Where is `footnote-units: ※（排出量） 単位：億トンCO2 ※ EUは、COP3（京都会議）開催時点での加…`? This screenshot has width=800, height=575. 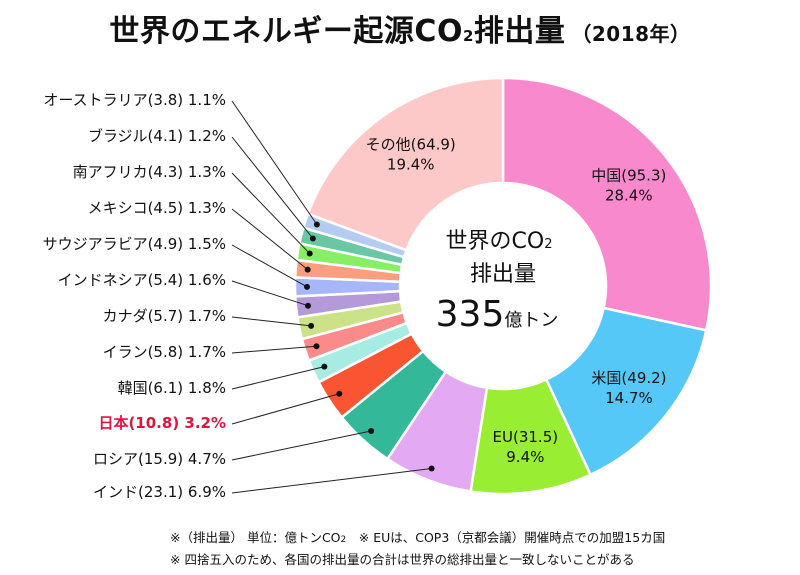
footnote-units: ※（排出量） 単位：億トンCO2 ※ EUは、COP3（京都会議）開催時点での加… is located at coordinates (417, 536).